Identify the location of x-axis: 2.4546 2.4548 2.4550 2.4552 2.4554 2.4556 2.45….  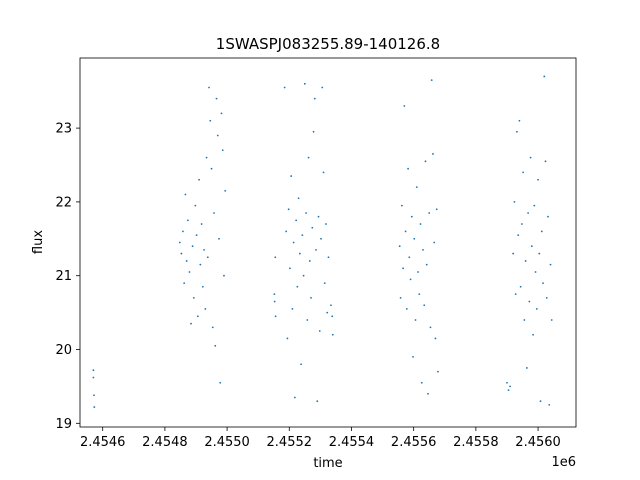
(320, 438).